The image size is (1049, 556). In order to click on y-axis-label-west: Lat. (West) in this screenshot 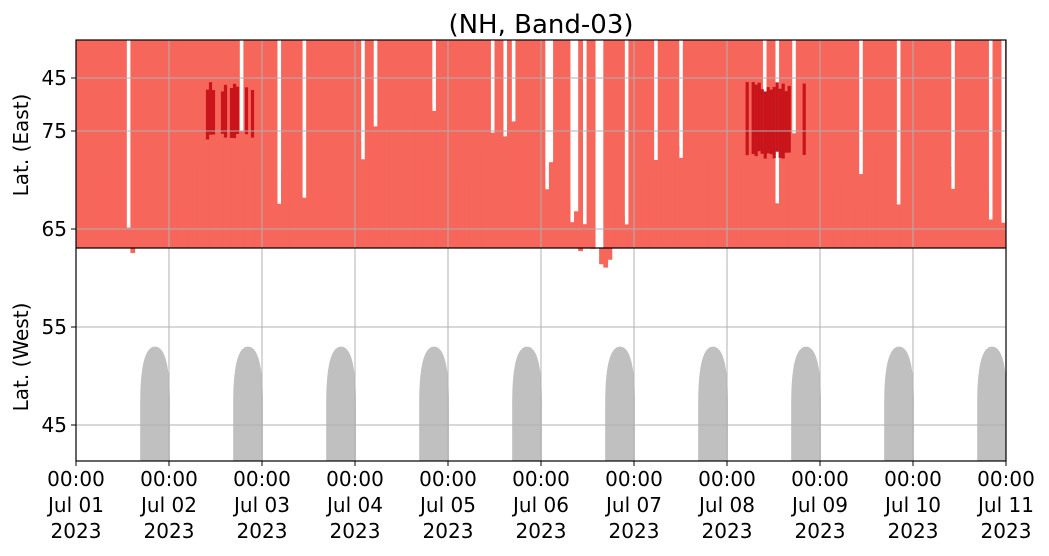, I will do `click(21, 357)`.